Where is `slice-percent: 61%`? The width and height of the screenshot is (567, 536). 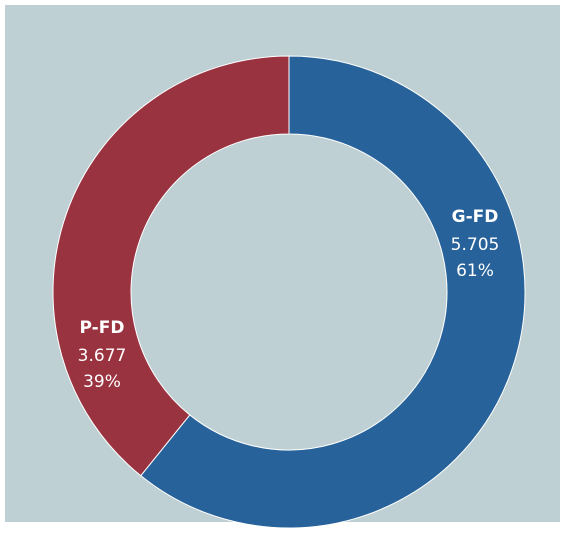 slice-percent: 61% is located at coordinates (475, 271).